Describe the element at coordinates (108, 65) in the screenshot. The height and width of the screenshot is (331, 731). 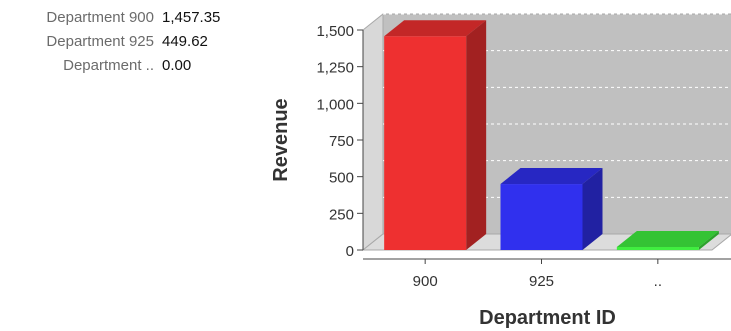
I see `summary-label: Department ..` at that location.